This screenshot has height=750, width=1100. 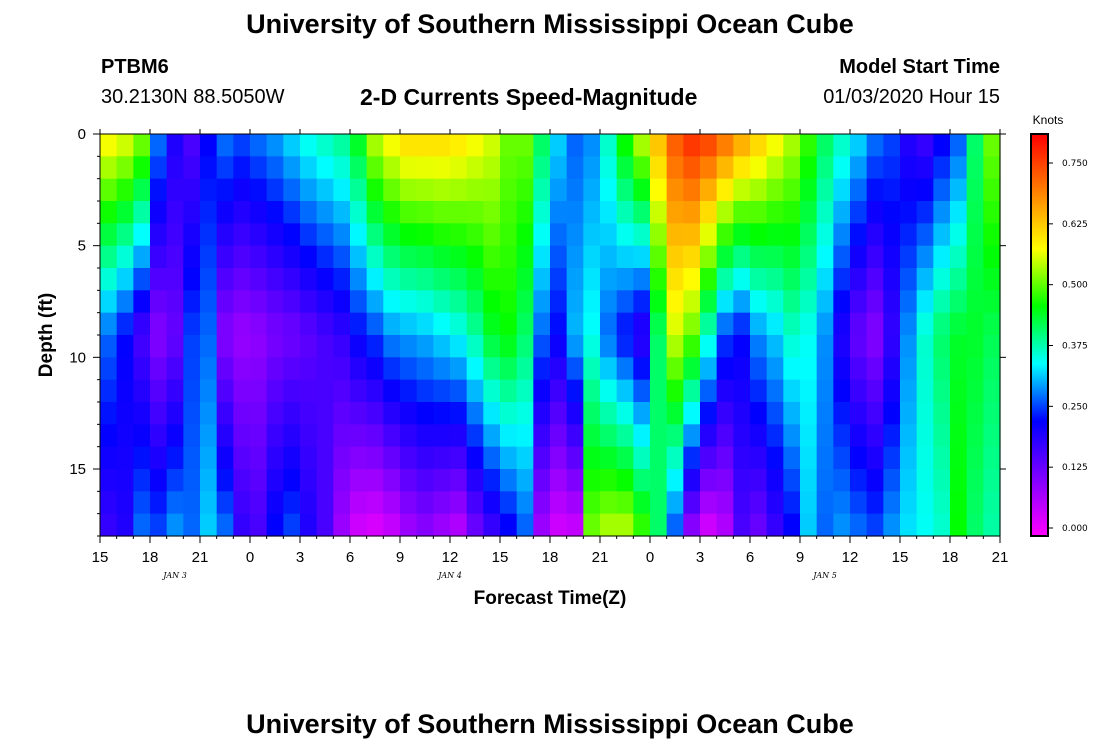 What do you see at coordinates (174, 575) in the screenshot?
I see `date-label: JAN 3` at bounding box center [174, 575].